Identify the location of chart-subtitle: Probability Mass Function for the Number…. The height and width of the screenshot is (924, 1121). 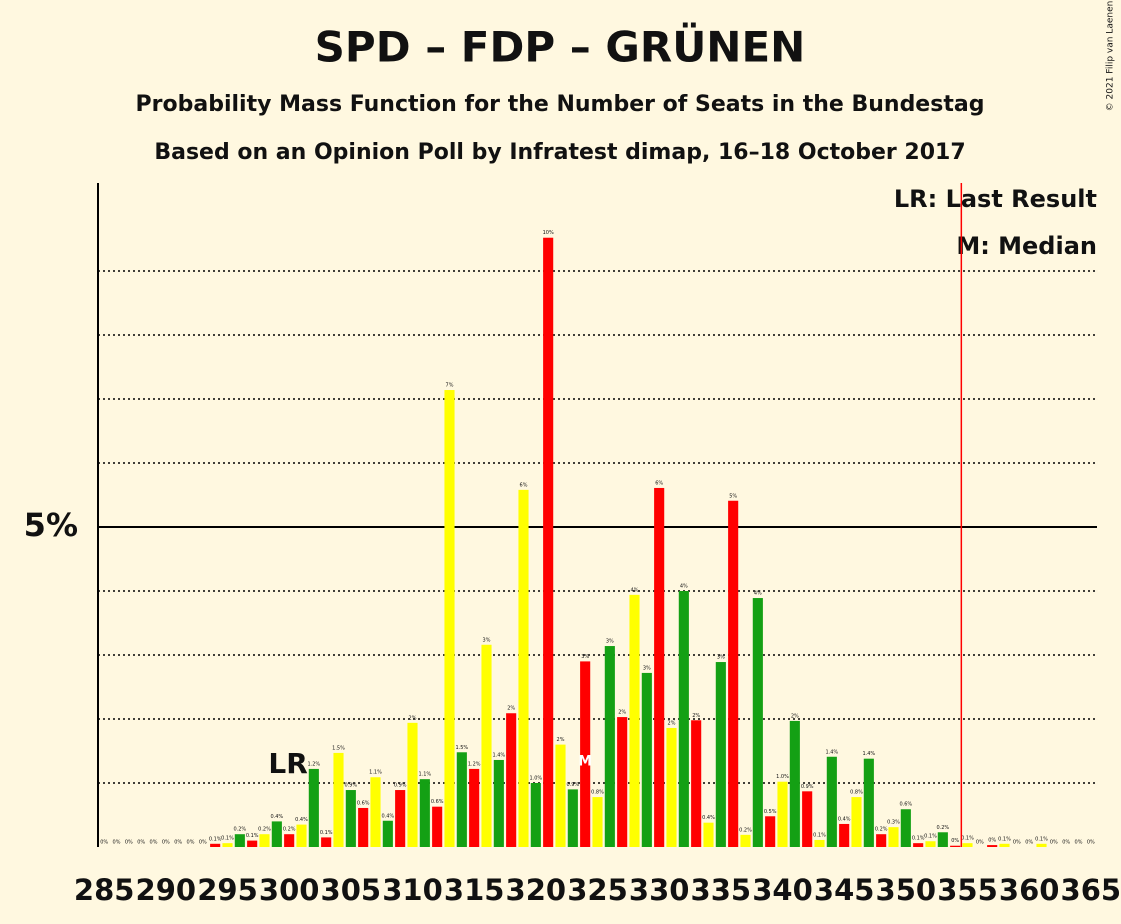
(560, 104).